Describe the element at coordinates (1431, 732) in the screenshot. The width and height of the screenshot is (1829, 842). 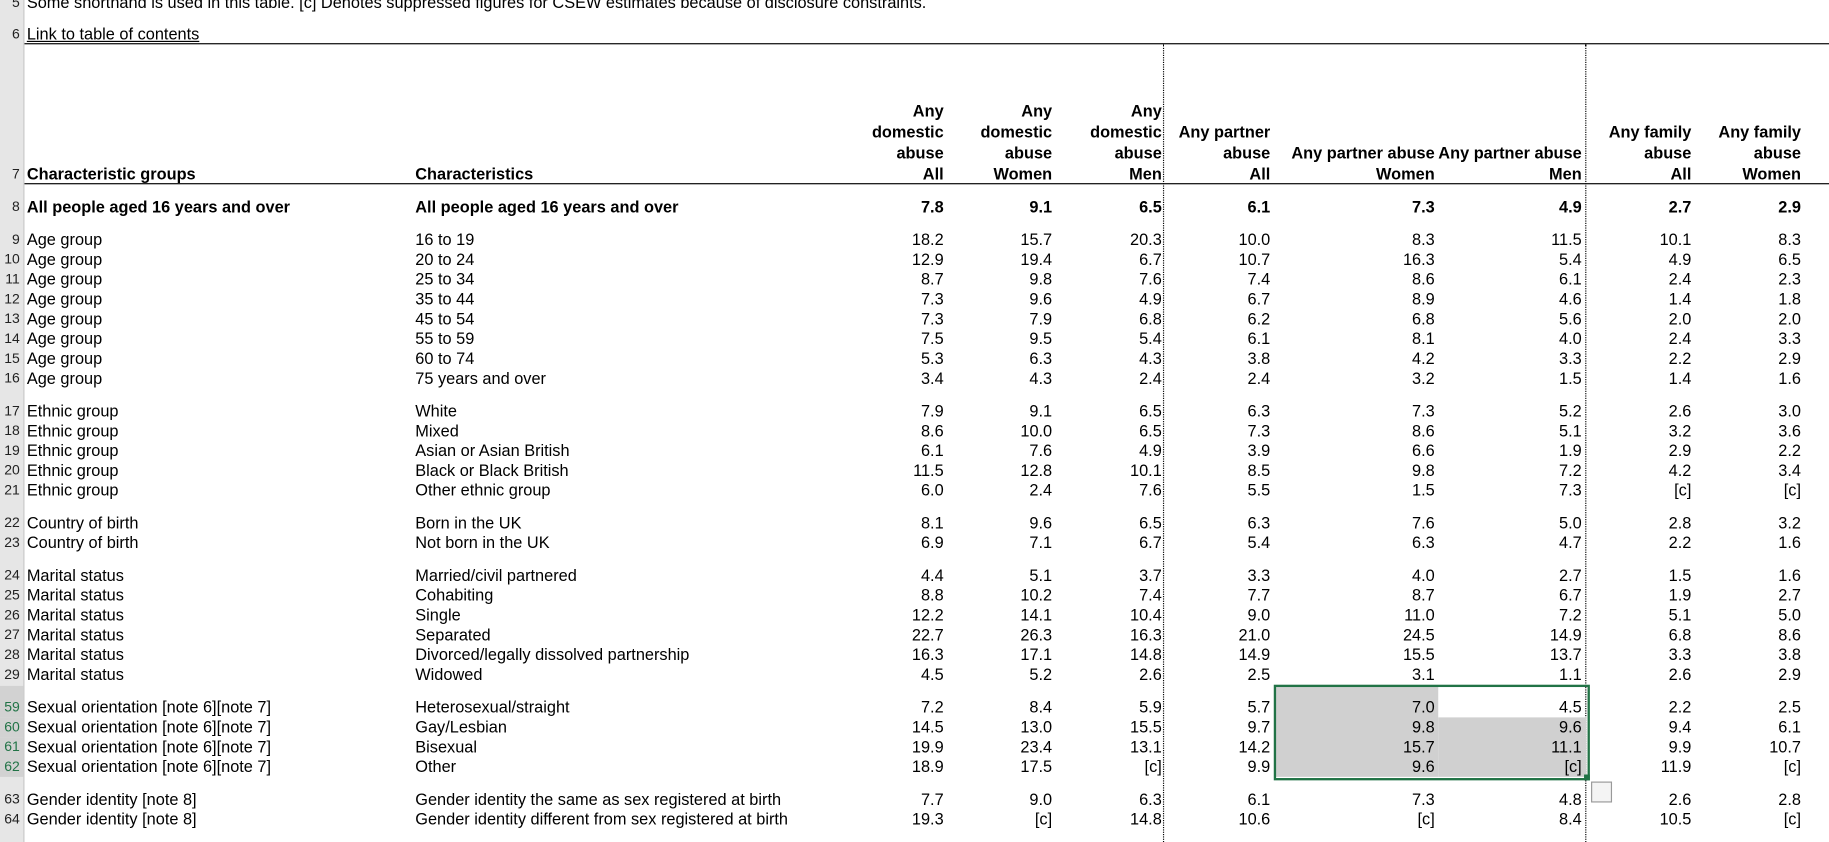
I see `selection-border` at that location.